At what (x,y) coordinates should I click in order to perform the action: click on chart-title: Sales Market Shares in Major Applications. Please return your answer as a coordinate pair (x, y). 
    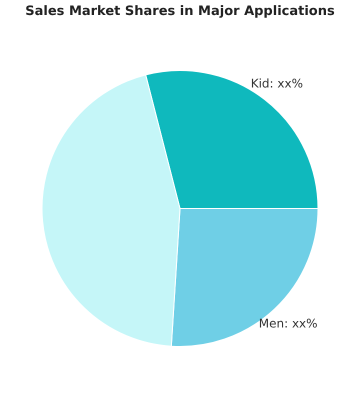
    Looking at the image, I should click on (180, 11).